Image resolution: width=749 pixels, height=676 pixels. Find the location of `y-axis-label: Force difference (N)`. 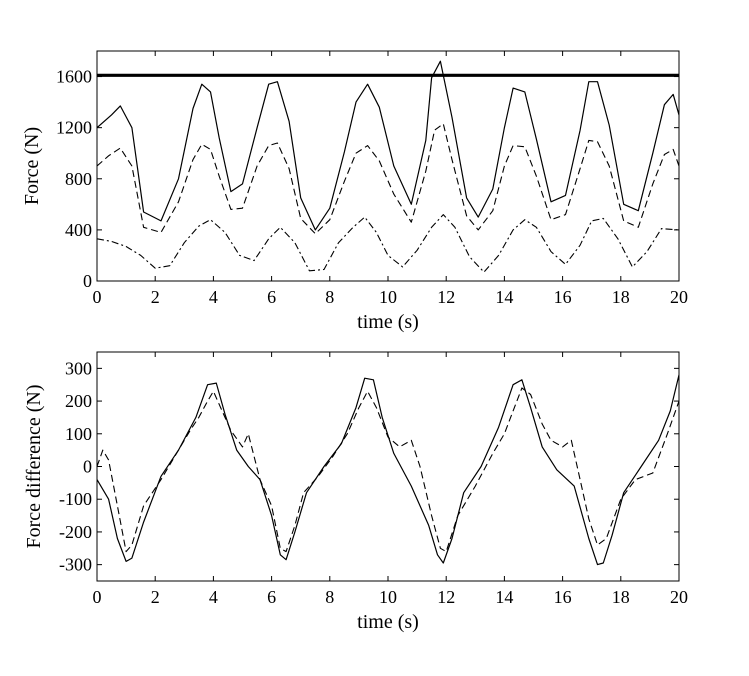

y-axis-label: Force difference (N) is located at coordinates (34, 467).